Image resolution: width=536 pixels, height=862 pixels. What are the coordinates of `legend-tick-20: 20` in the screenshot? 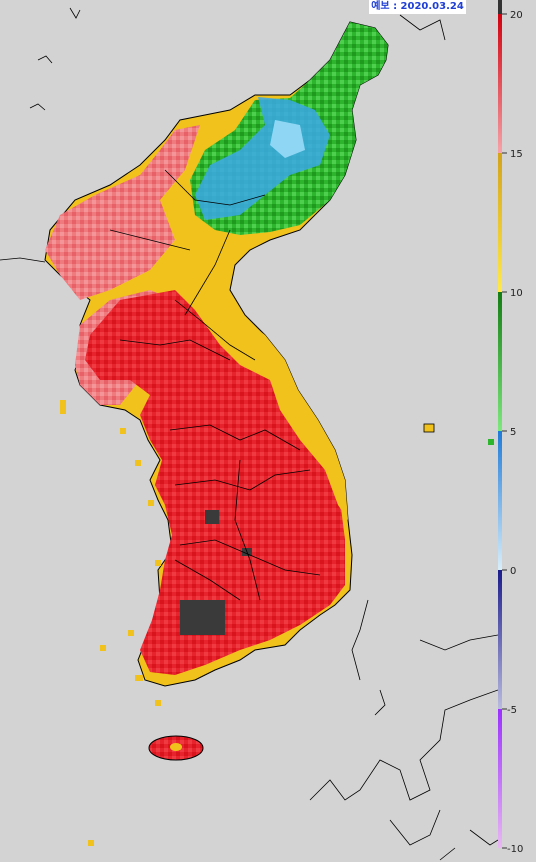 It's located at (516, 15).